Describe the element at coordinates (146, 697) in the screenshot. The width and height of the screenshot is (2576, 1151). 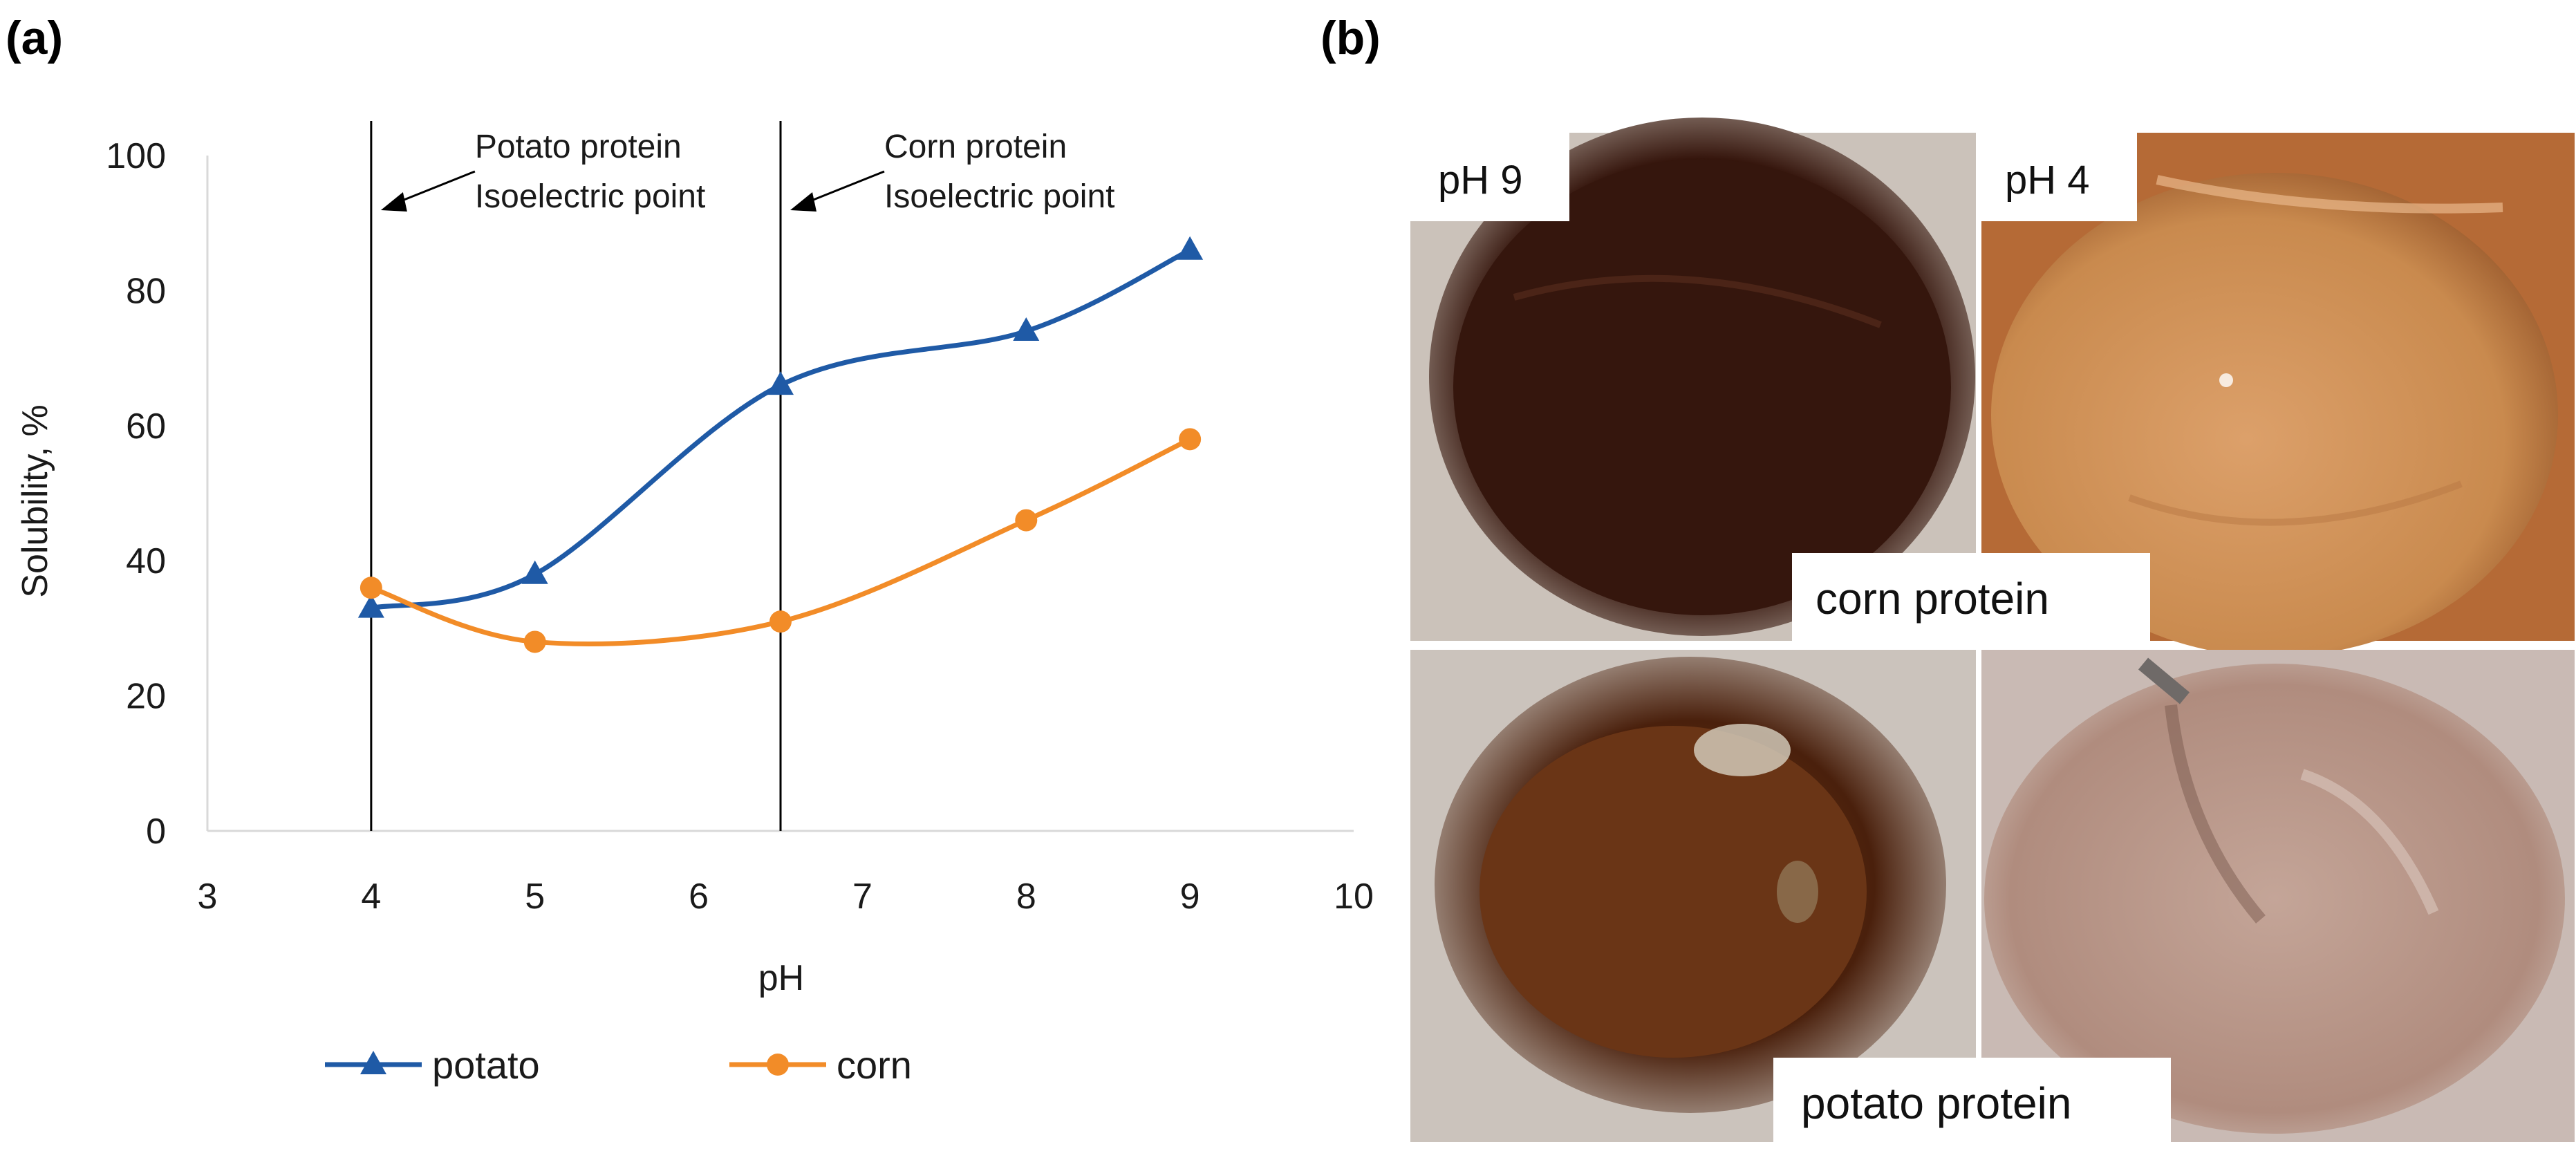
I see `y-tick-label: 20` at that location.